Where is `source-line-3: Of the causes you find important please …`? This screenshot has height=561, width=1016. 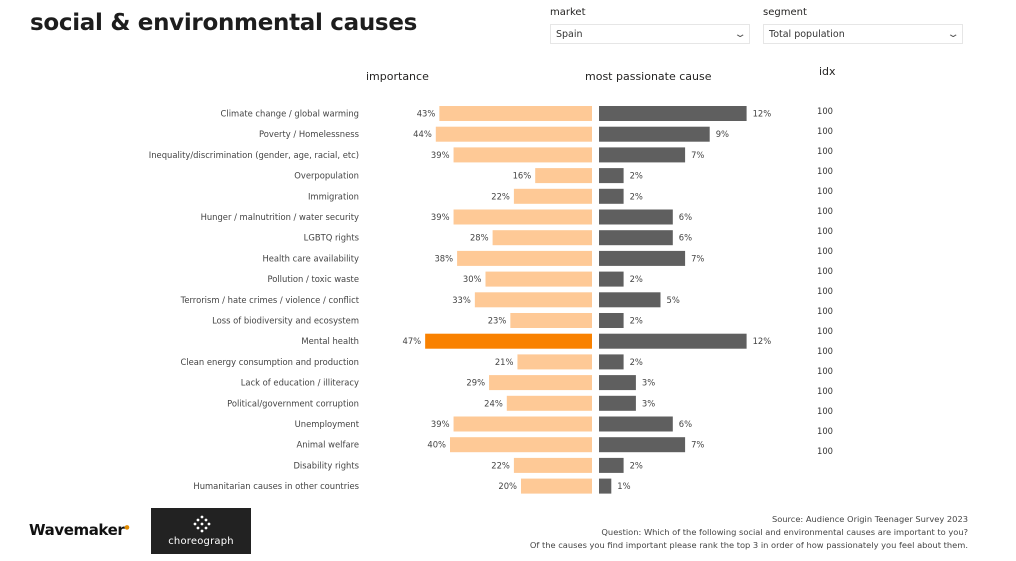
source-line-3: Of the causes you find important please … is located at coordinates (748, 545).